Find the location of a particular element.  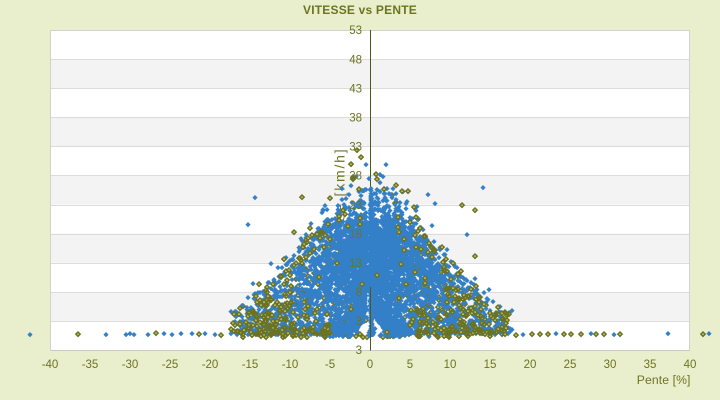

svg-text: 13 is located at coordinates (355, 264).